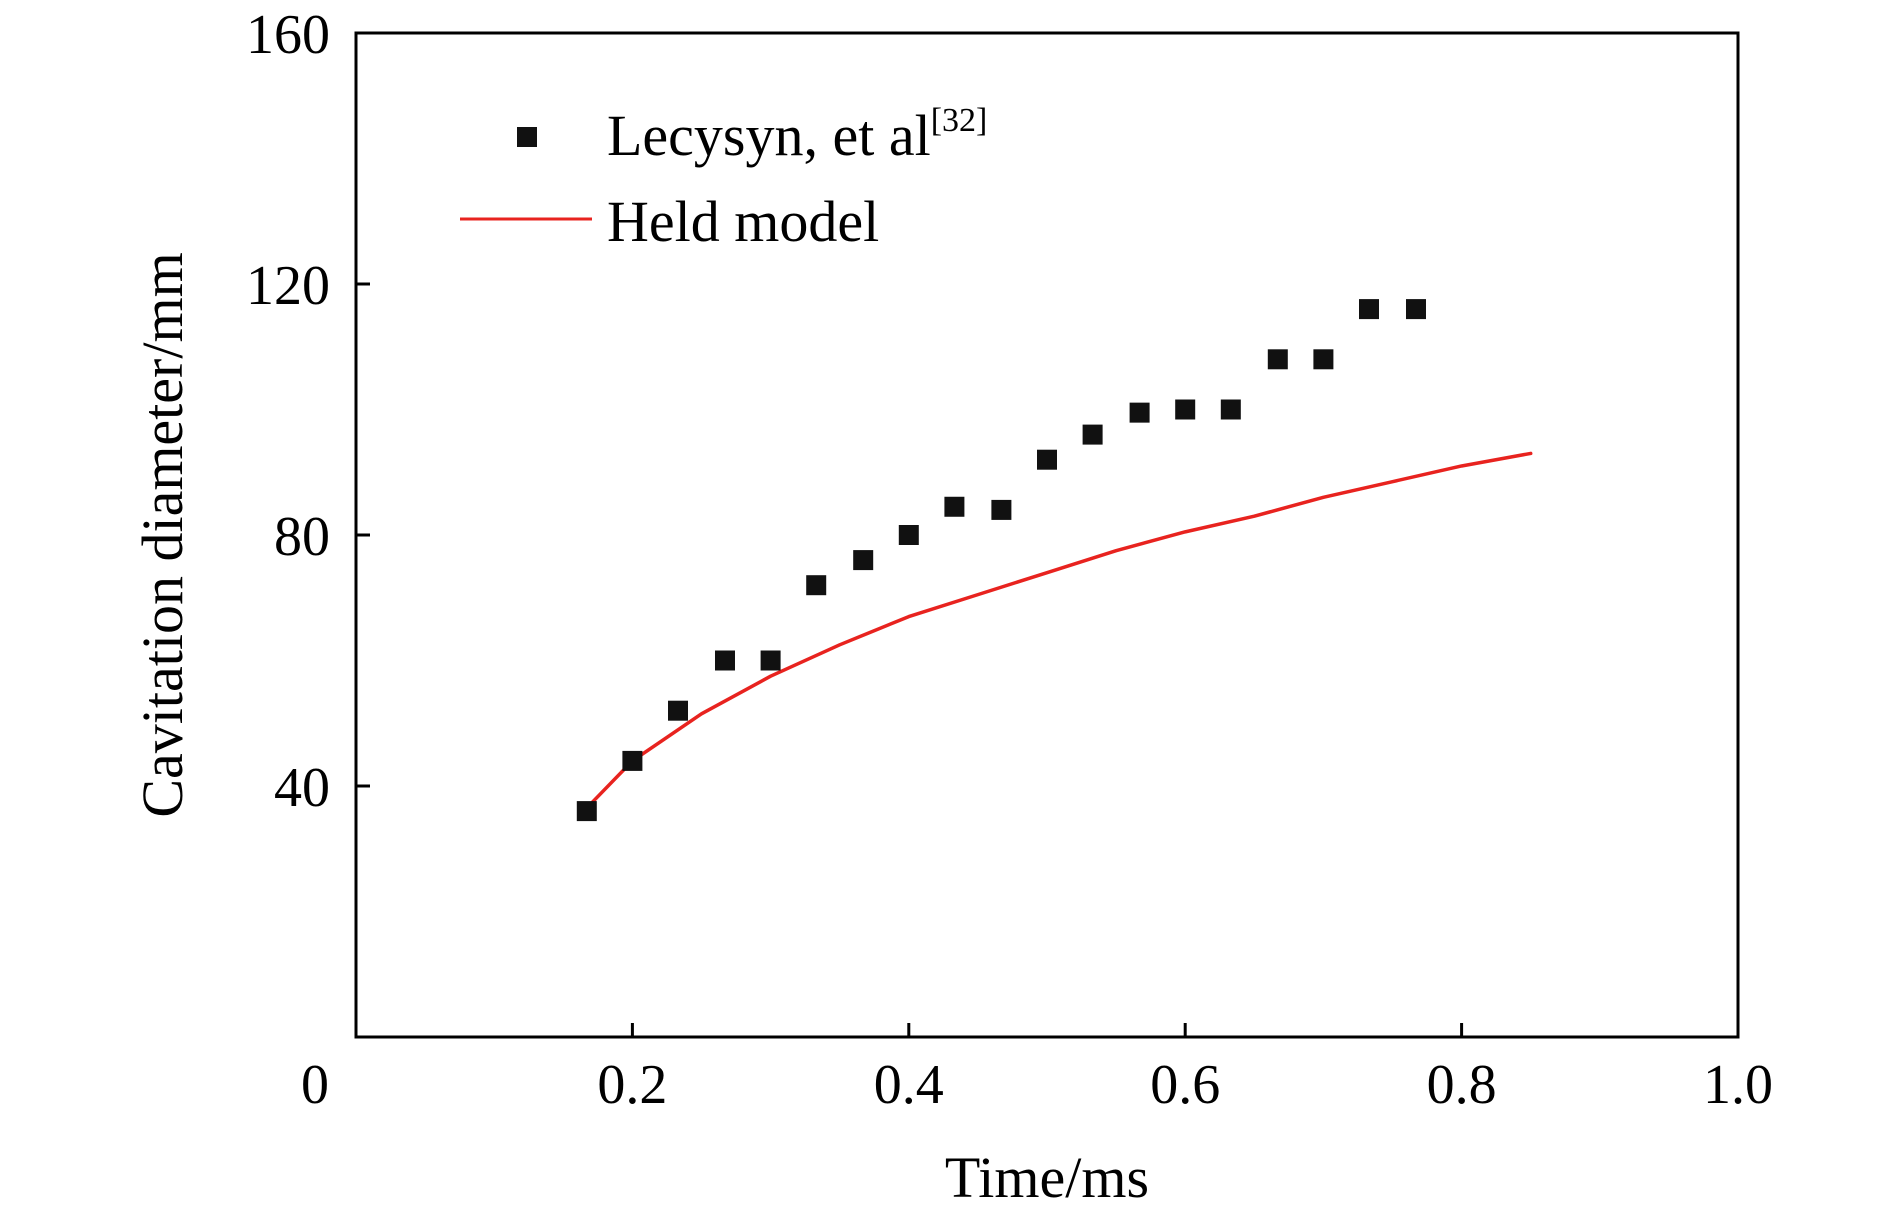 This screenshot has width=1890, height=1211. I want to click on legend-label-superscript: [32], so click(959, 120).